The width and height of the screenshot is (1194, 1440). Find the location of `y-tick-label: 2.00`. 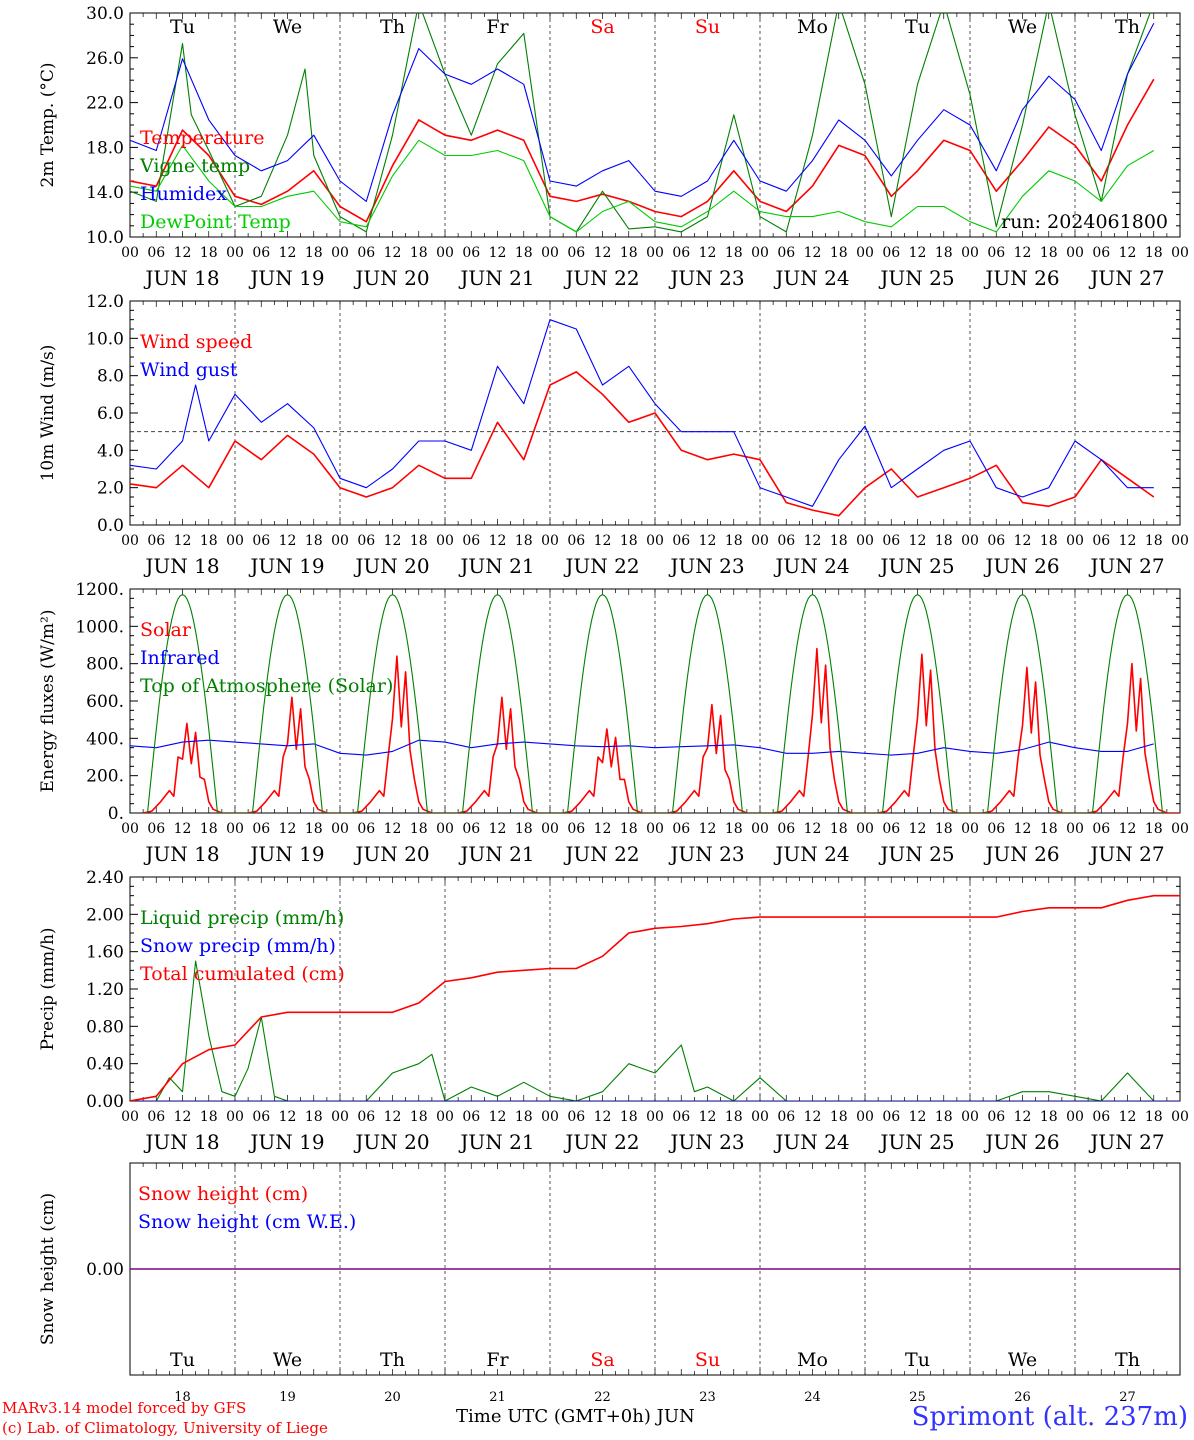

y-tick-label: 2.00 is located at coordinates (105, 915).